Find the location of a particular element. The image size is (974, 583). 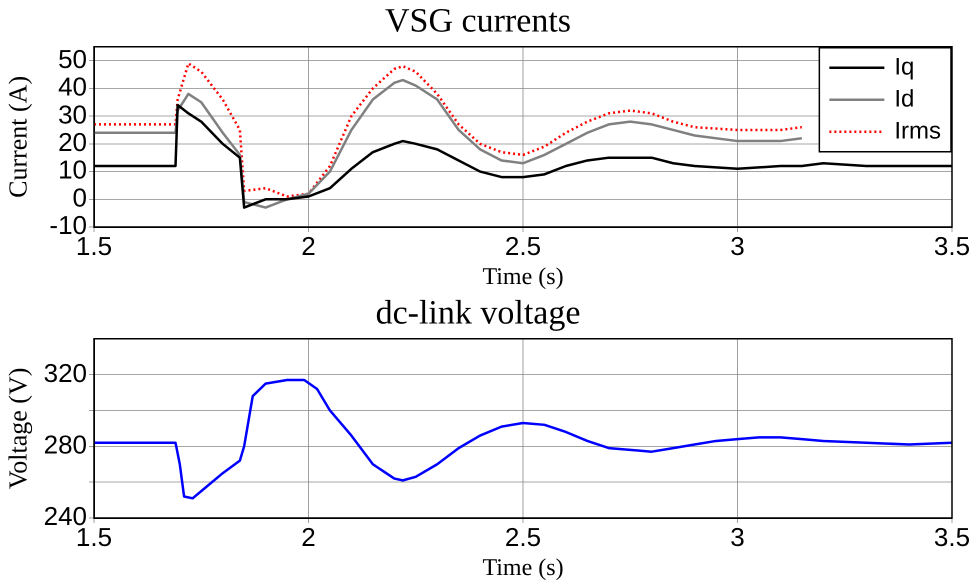

y-tick-label: 320 is located at coordinates (65, 373).